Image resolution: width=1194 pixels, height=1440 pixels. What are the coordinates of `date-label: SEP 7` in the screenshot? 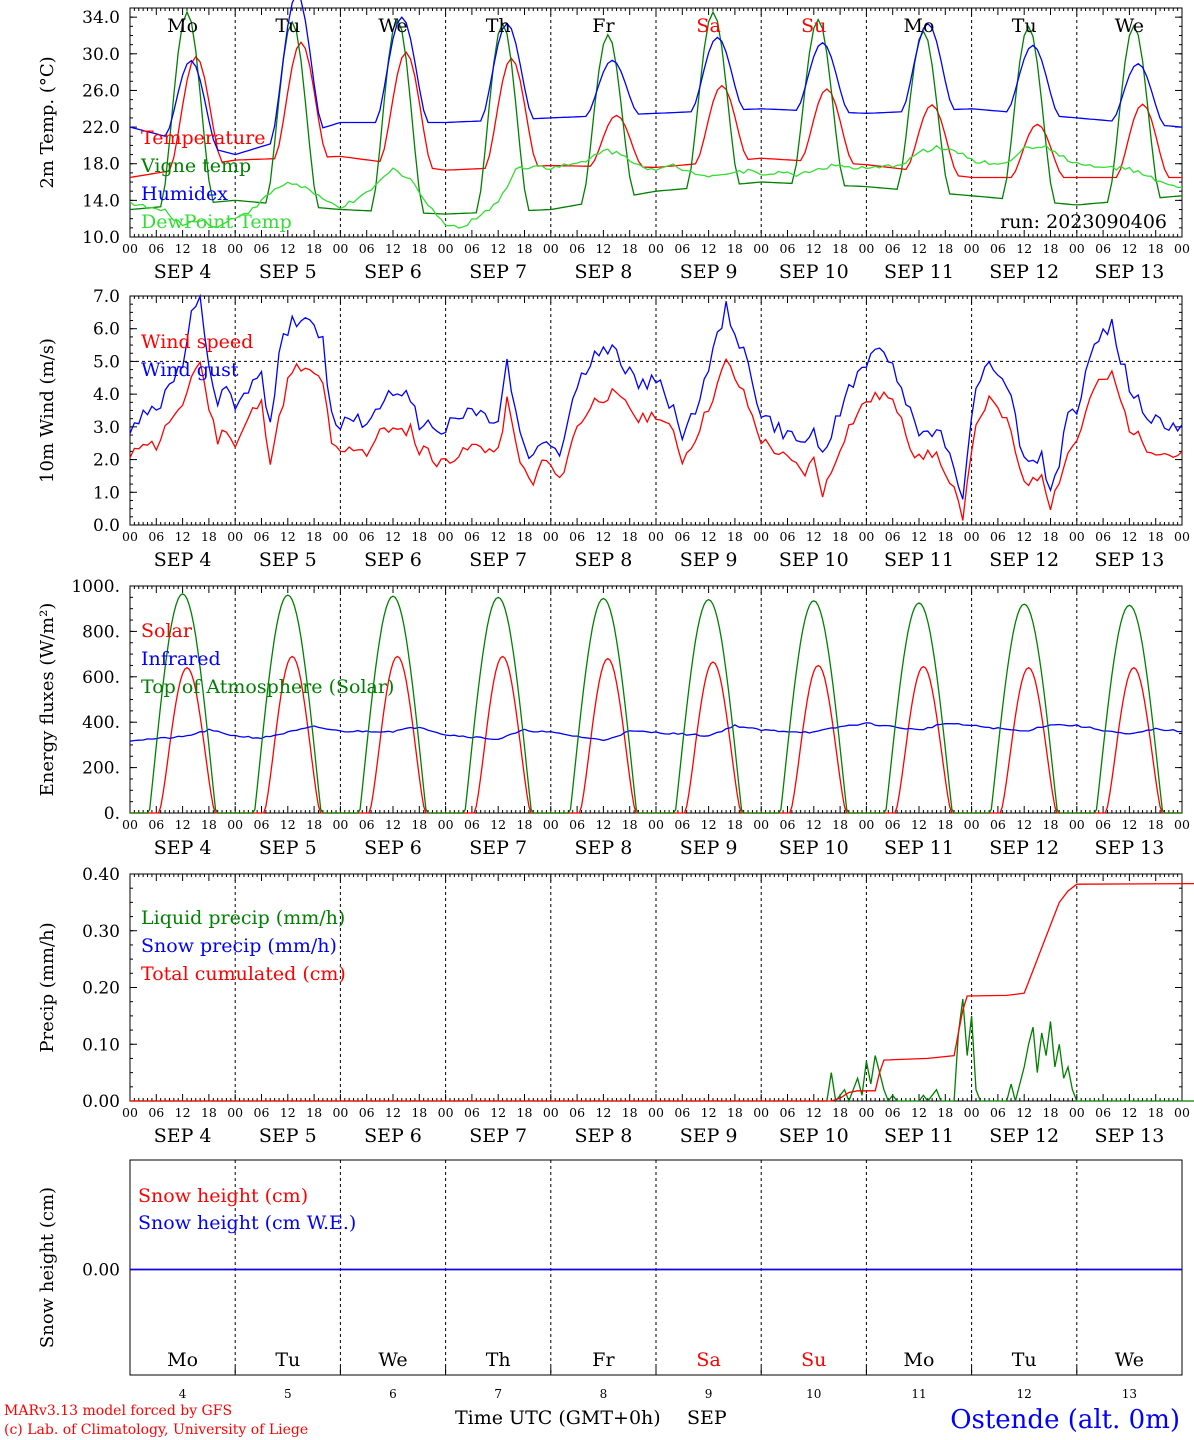 It's located at (498, 1136).